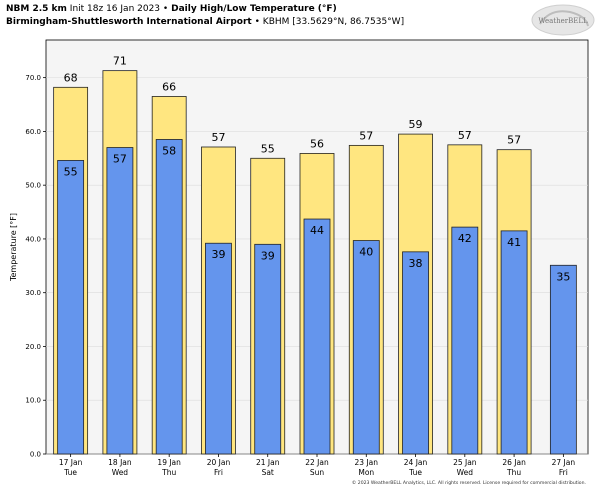 The height and width of the screenshot is (493, 600). I want to click on low-temp-label: 44, so click(317, 230).